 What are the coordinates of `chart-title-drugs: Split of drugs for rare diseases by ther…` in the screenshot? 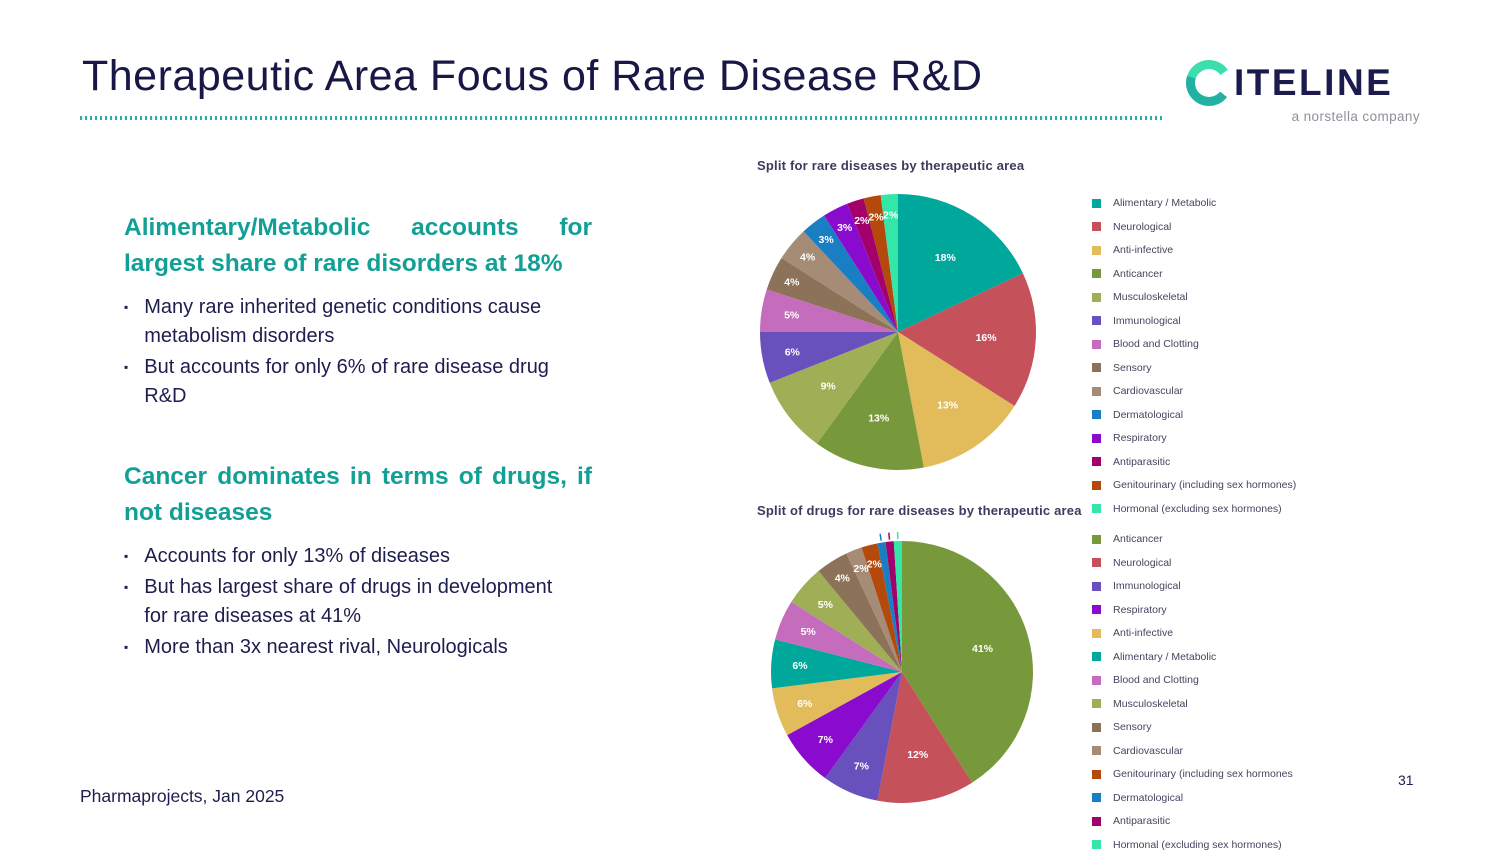 It's located at (919, 510).